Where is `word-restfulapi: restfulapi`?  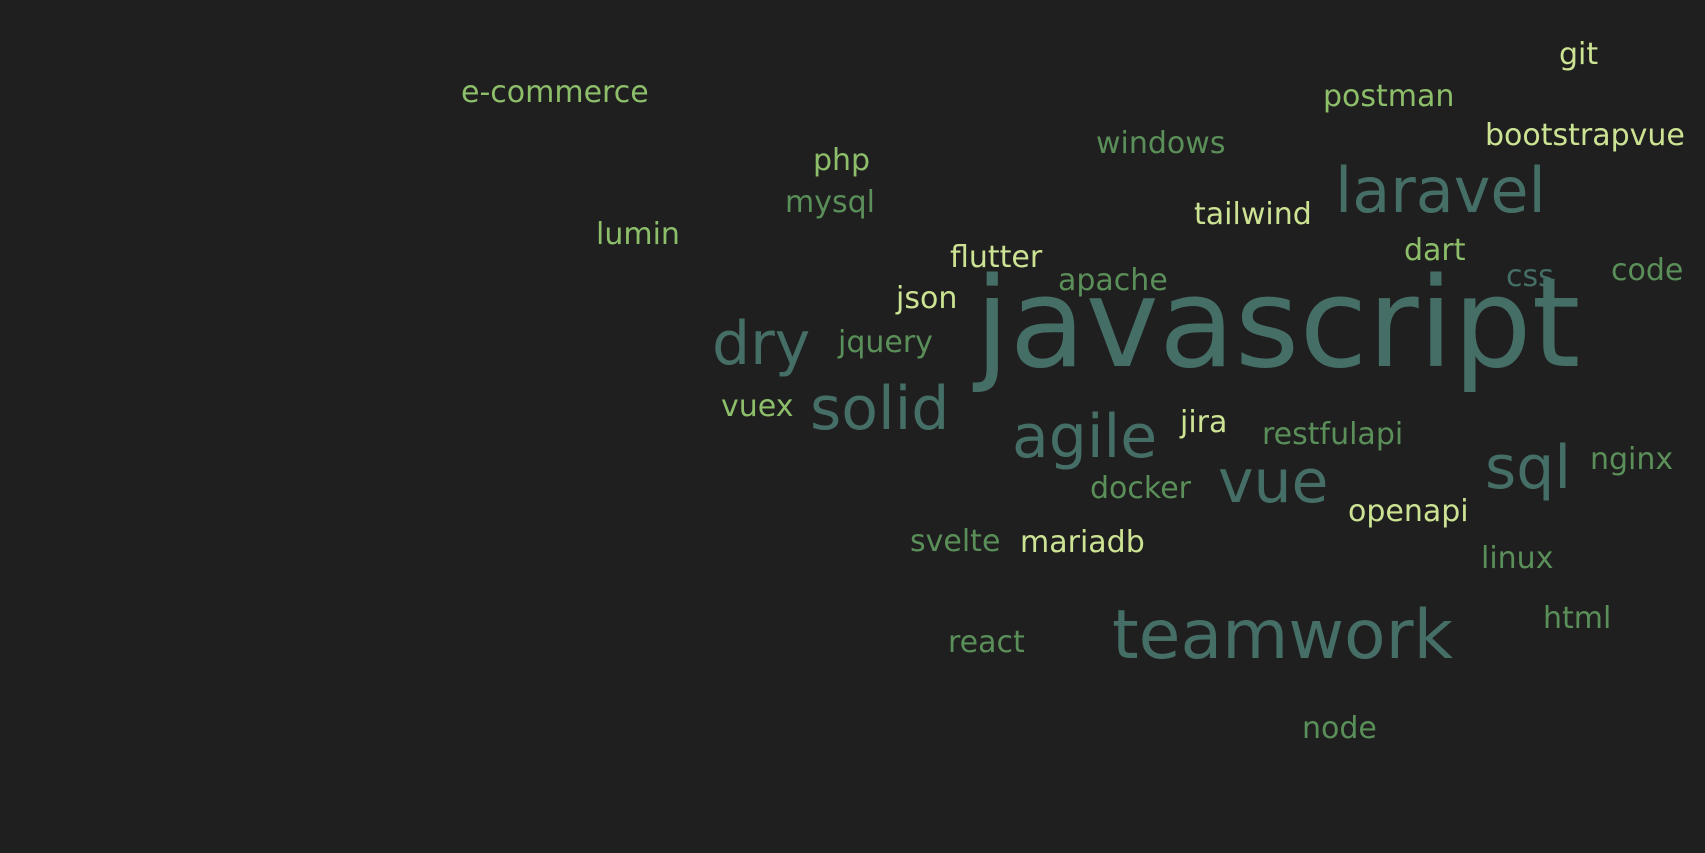
word-restfulapi: restfulapi is located at coordinates (1333, 434).